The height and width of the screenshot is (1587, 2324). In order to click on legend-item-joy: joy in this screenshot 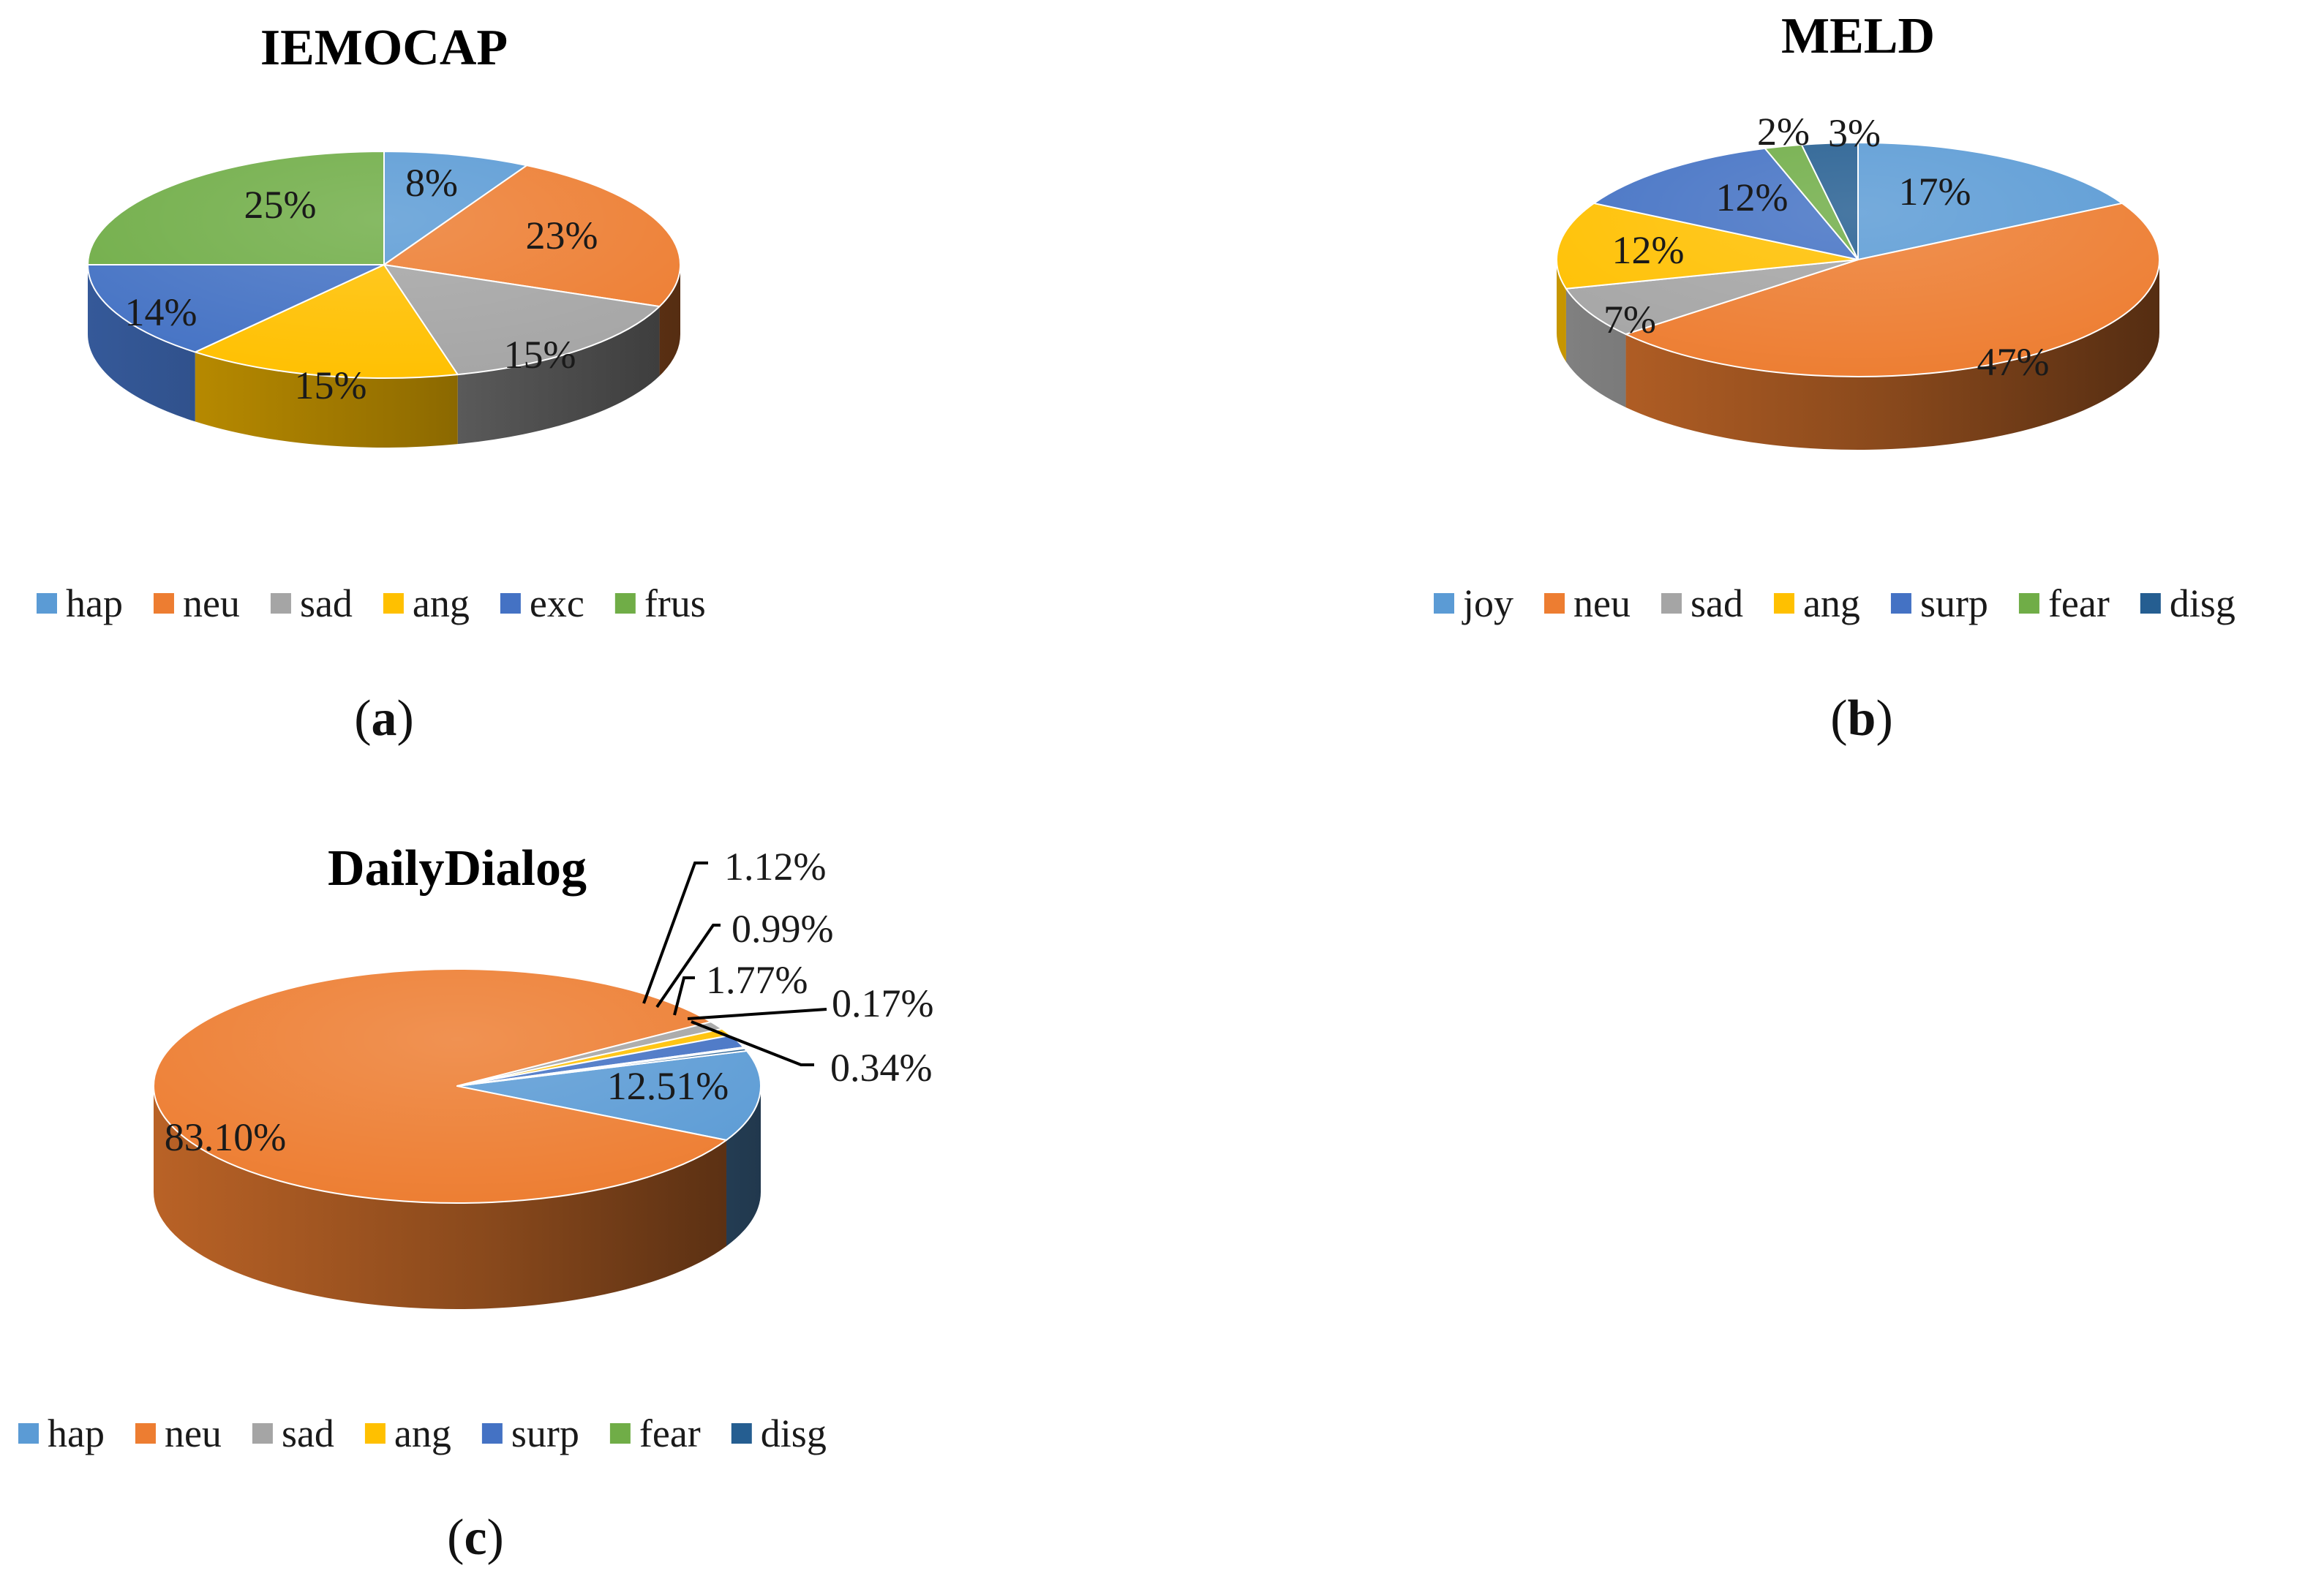, I will do `click(1473, 603)`.